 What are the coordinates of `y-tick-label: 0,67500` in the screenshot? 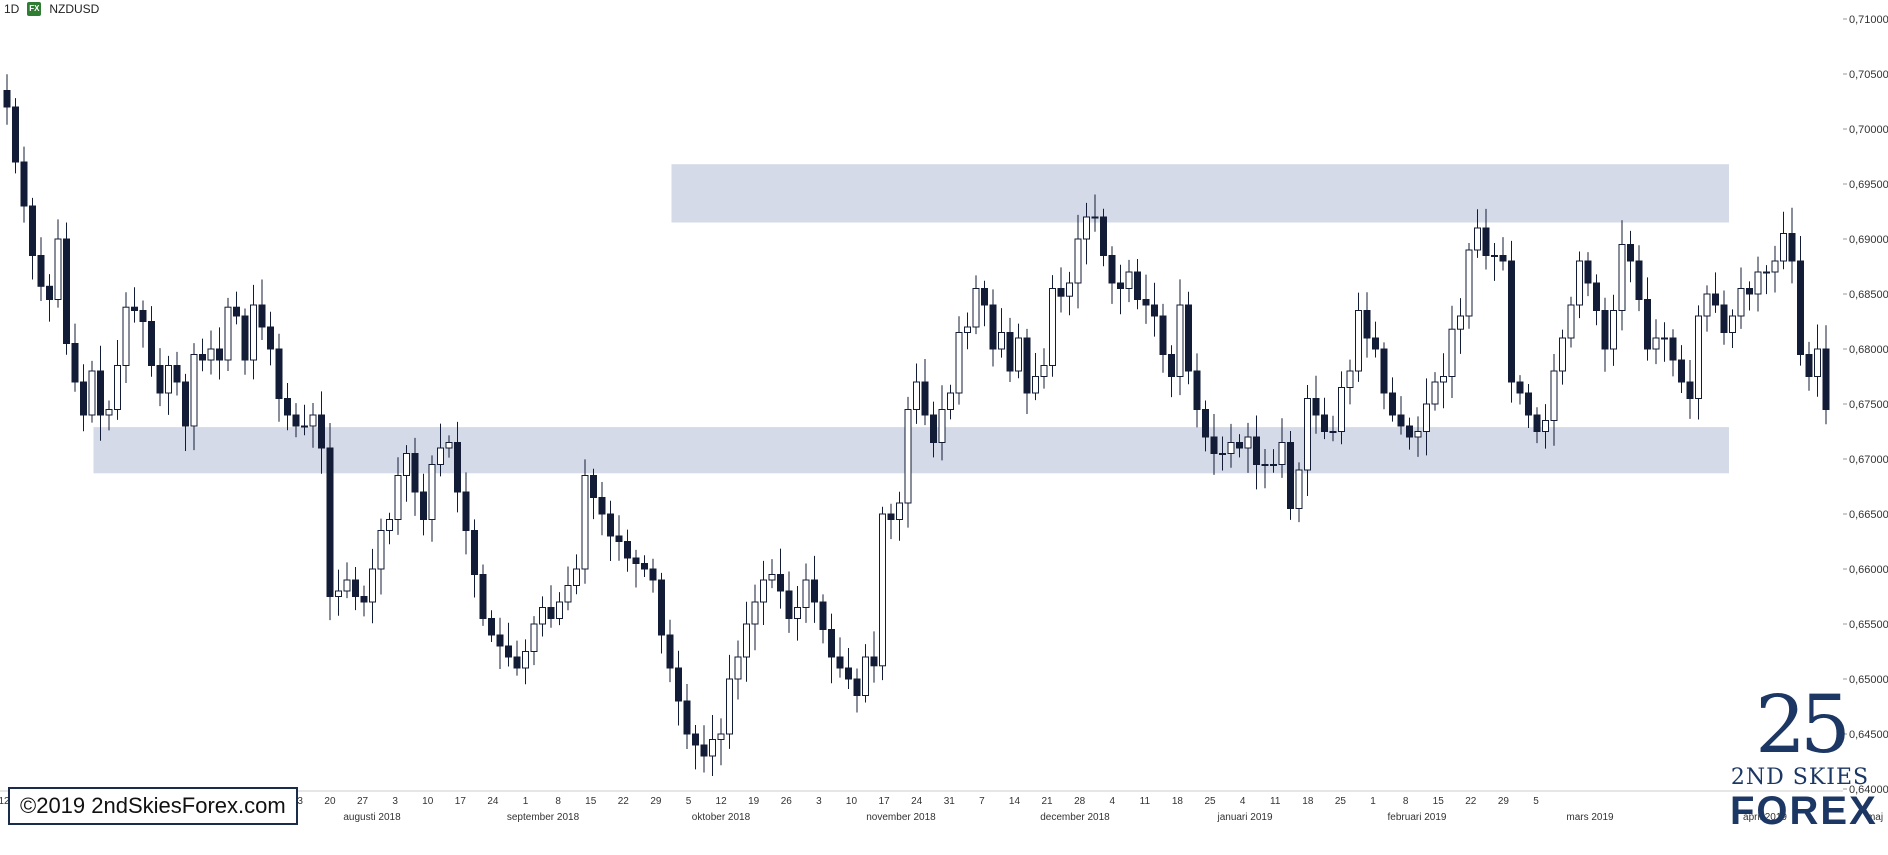 It's located at (1868, 405).